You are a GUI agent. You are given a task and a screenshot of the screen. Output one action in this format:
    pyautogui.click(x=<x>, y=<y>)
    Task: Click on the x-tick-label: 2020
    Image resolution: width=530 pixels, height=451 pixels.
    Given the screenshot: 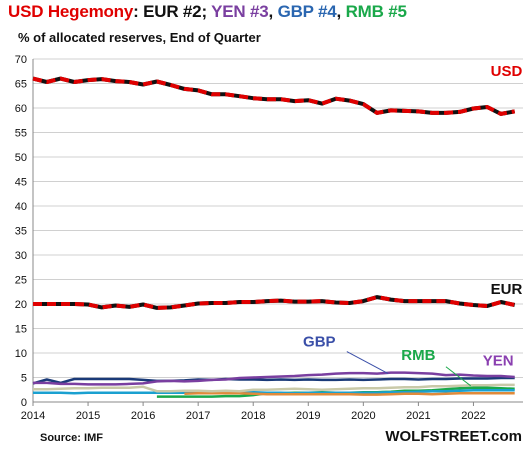 What is the action you would take?
    pyautogui.click(x=363, y=416)
    